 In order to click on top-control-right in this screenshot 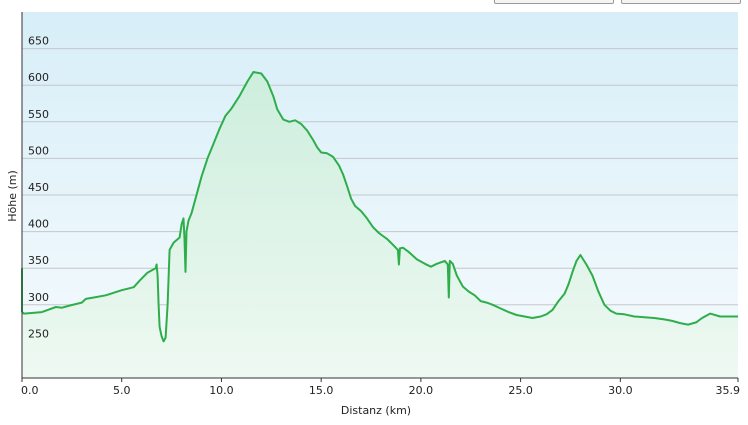, I will do `click(681, 2)`.